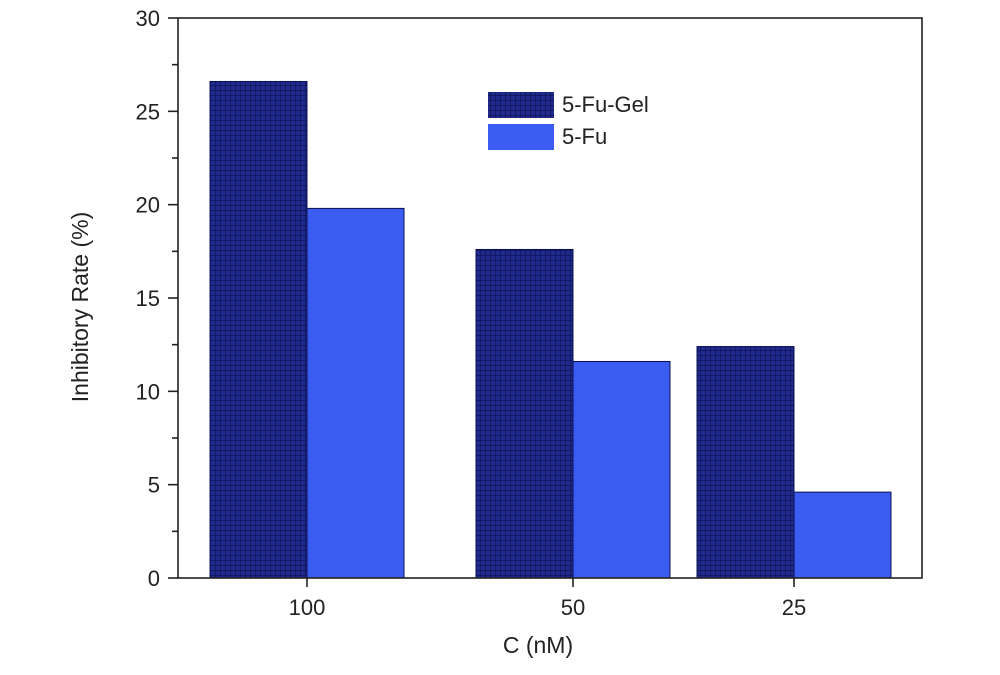  What do you see at coordinates (307, 607) in the screenshot?
I see `x-tick-label-100: 100` at bounding box center [307, 607].